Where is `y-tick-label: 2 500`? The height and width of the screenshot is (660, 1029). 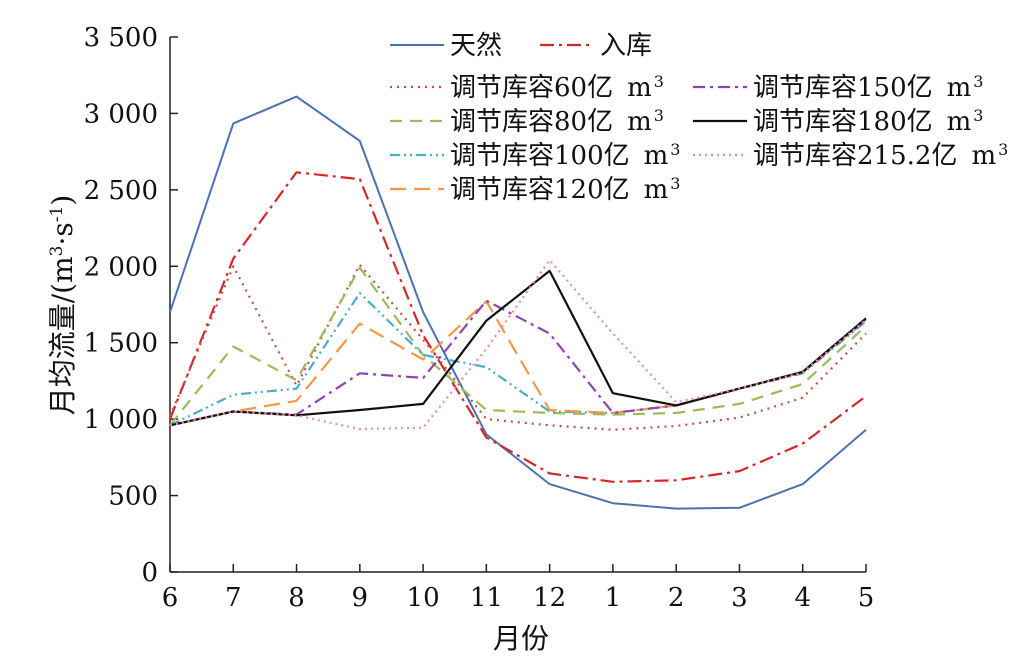 y-tick-label: 2 500 is located at coordinates (121, 191).